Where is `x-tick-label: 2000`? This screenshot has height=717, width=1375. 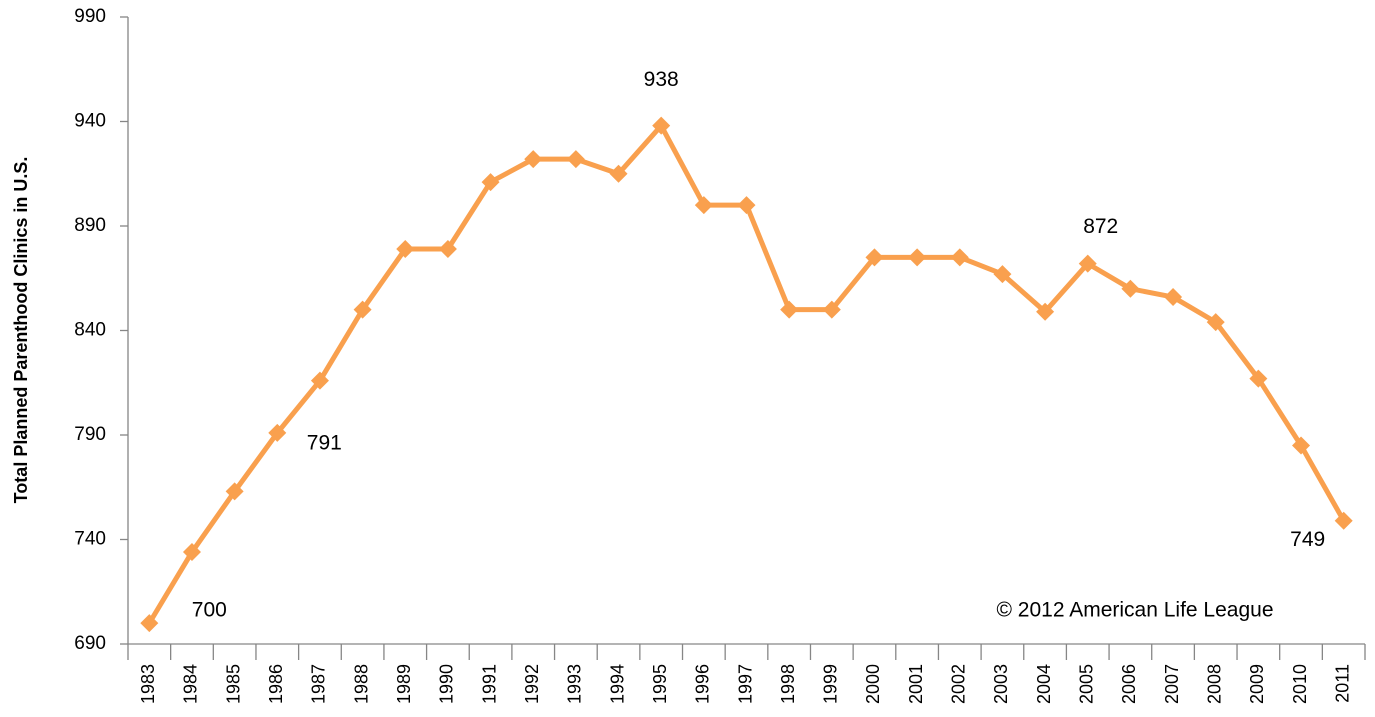 x-tick-label: 2000 is located at coordinates (873, 684).